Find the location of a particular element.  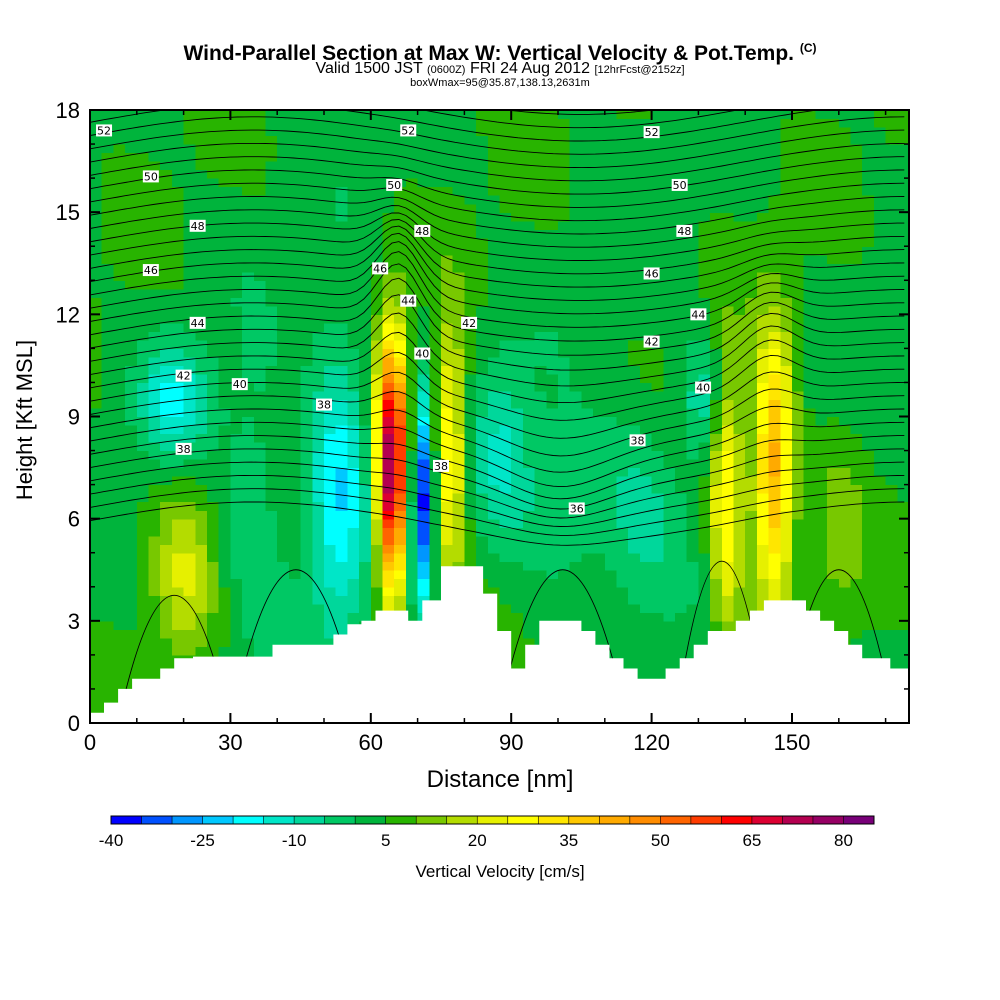

terrain is located at coordinates (499, 644).